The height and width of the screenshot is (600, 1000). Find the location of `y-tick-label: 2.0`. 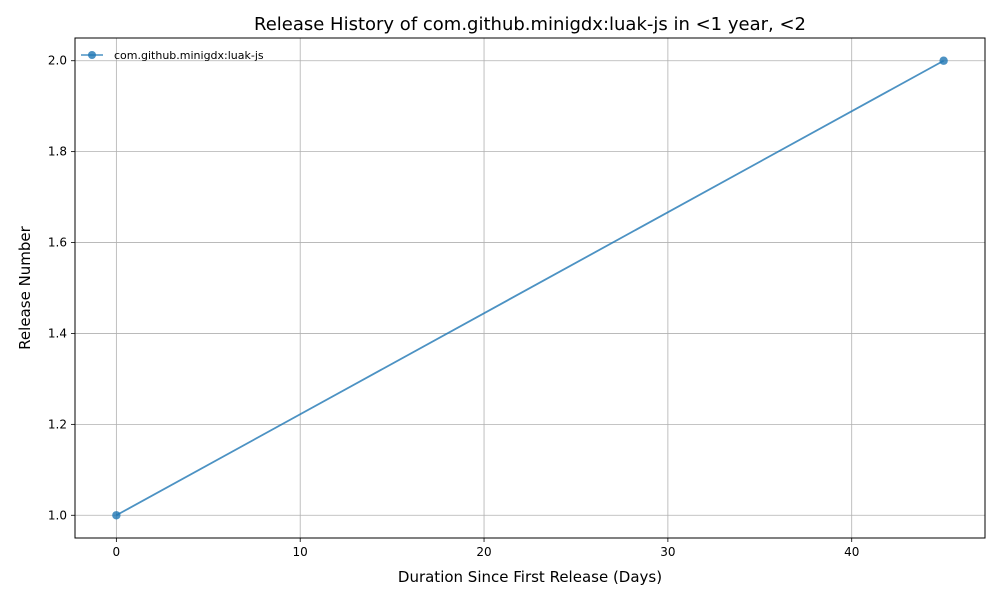

y-tick-label: 2.0 is located at coordinates (57, 61).